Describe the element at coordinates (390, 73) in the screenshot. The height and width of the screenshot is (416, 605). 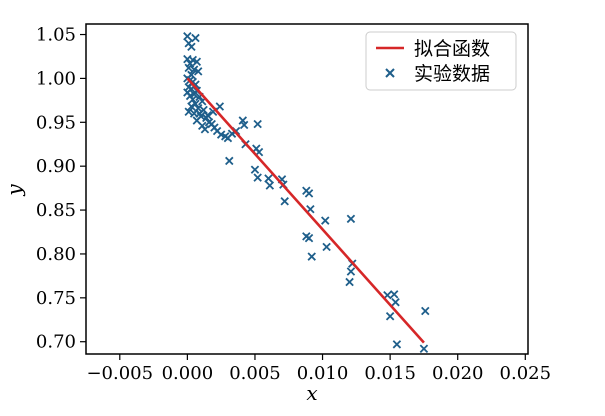
I see `legend-marker-swatch` at that location.